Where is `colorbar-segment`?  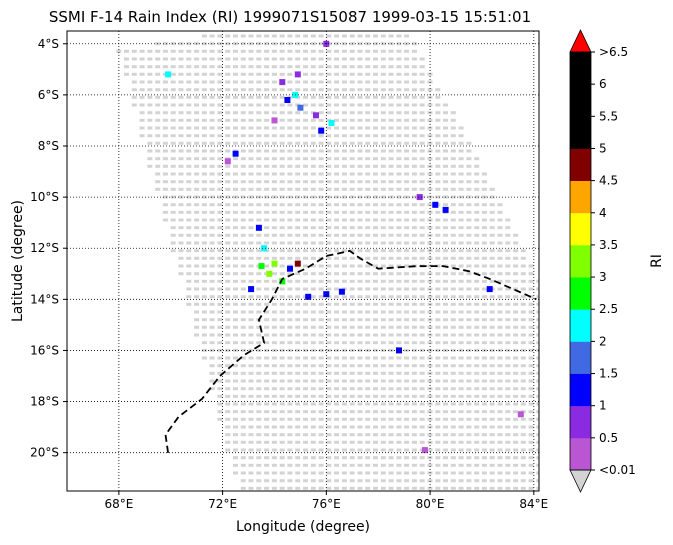
colorbar-segment is located at coordinates (580, 229).